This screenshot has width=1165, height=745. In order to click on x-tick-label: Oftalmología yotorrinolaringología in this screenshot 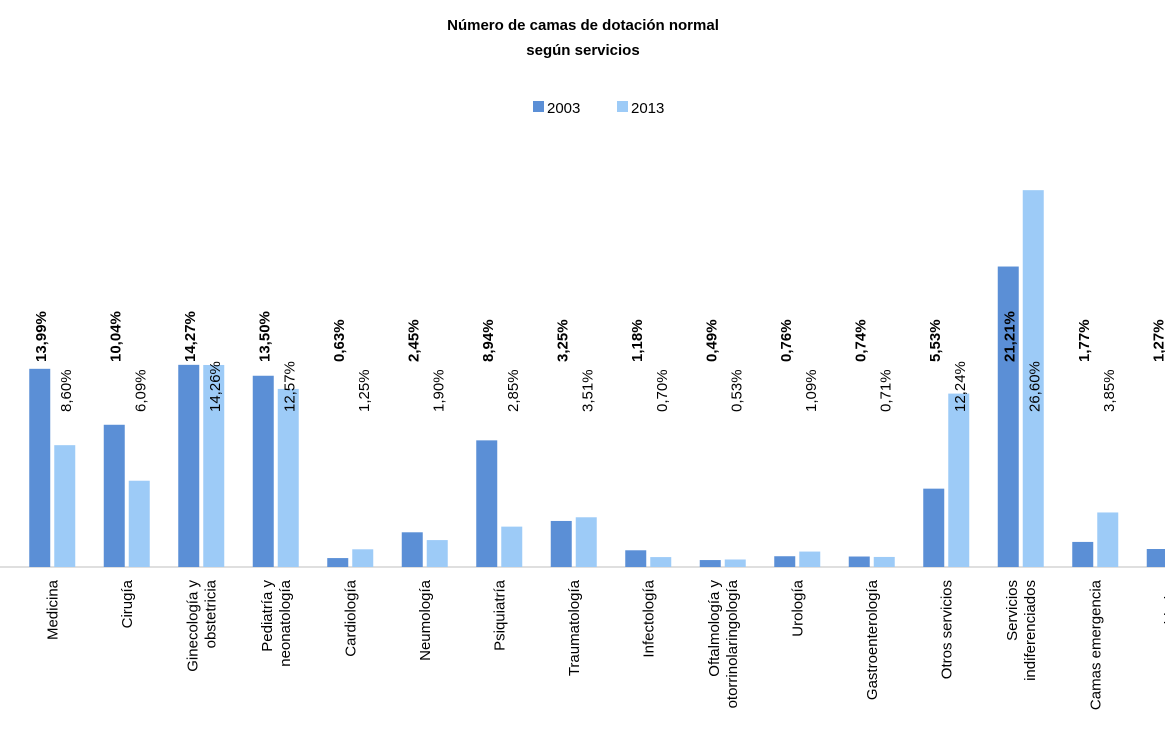, I will do `click(723, 643)`.